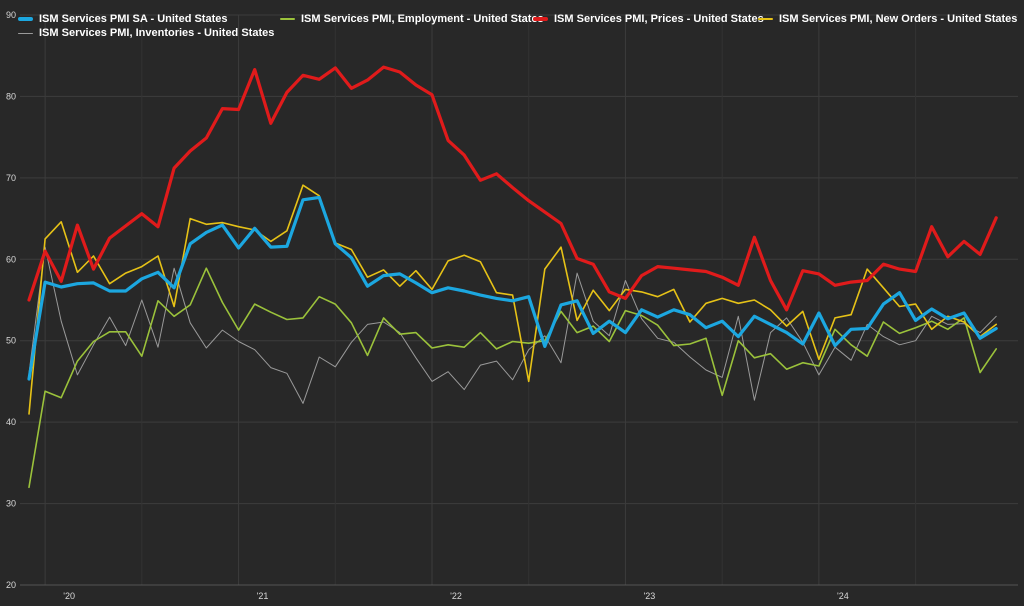  I want to click on y-tick-label: 70, so click(11, 178).